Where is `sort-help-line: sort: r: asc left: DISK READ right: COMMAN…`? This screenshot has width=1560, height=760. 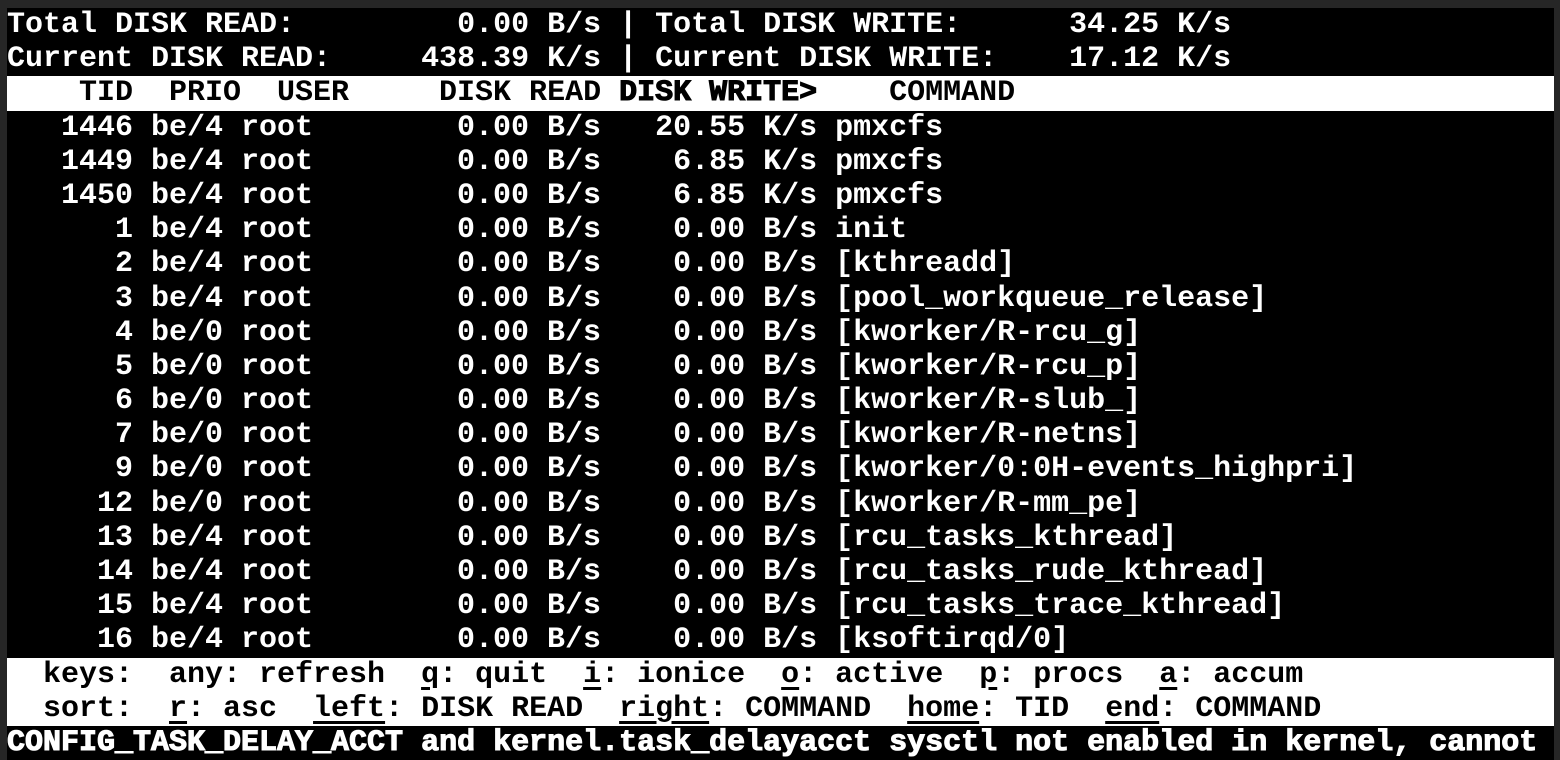 sort-help-line: sort: r: asc left: DISK READ right: COMMAN… is located at coordinates (780, 708).